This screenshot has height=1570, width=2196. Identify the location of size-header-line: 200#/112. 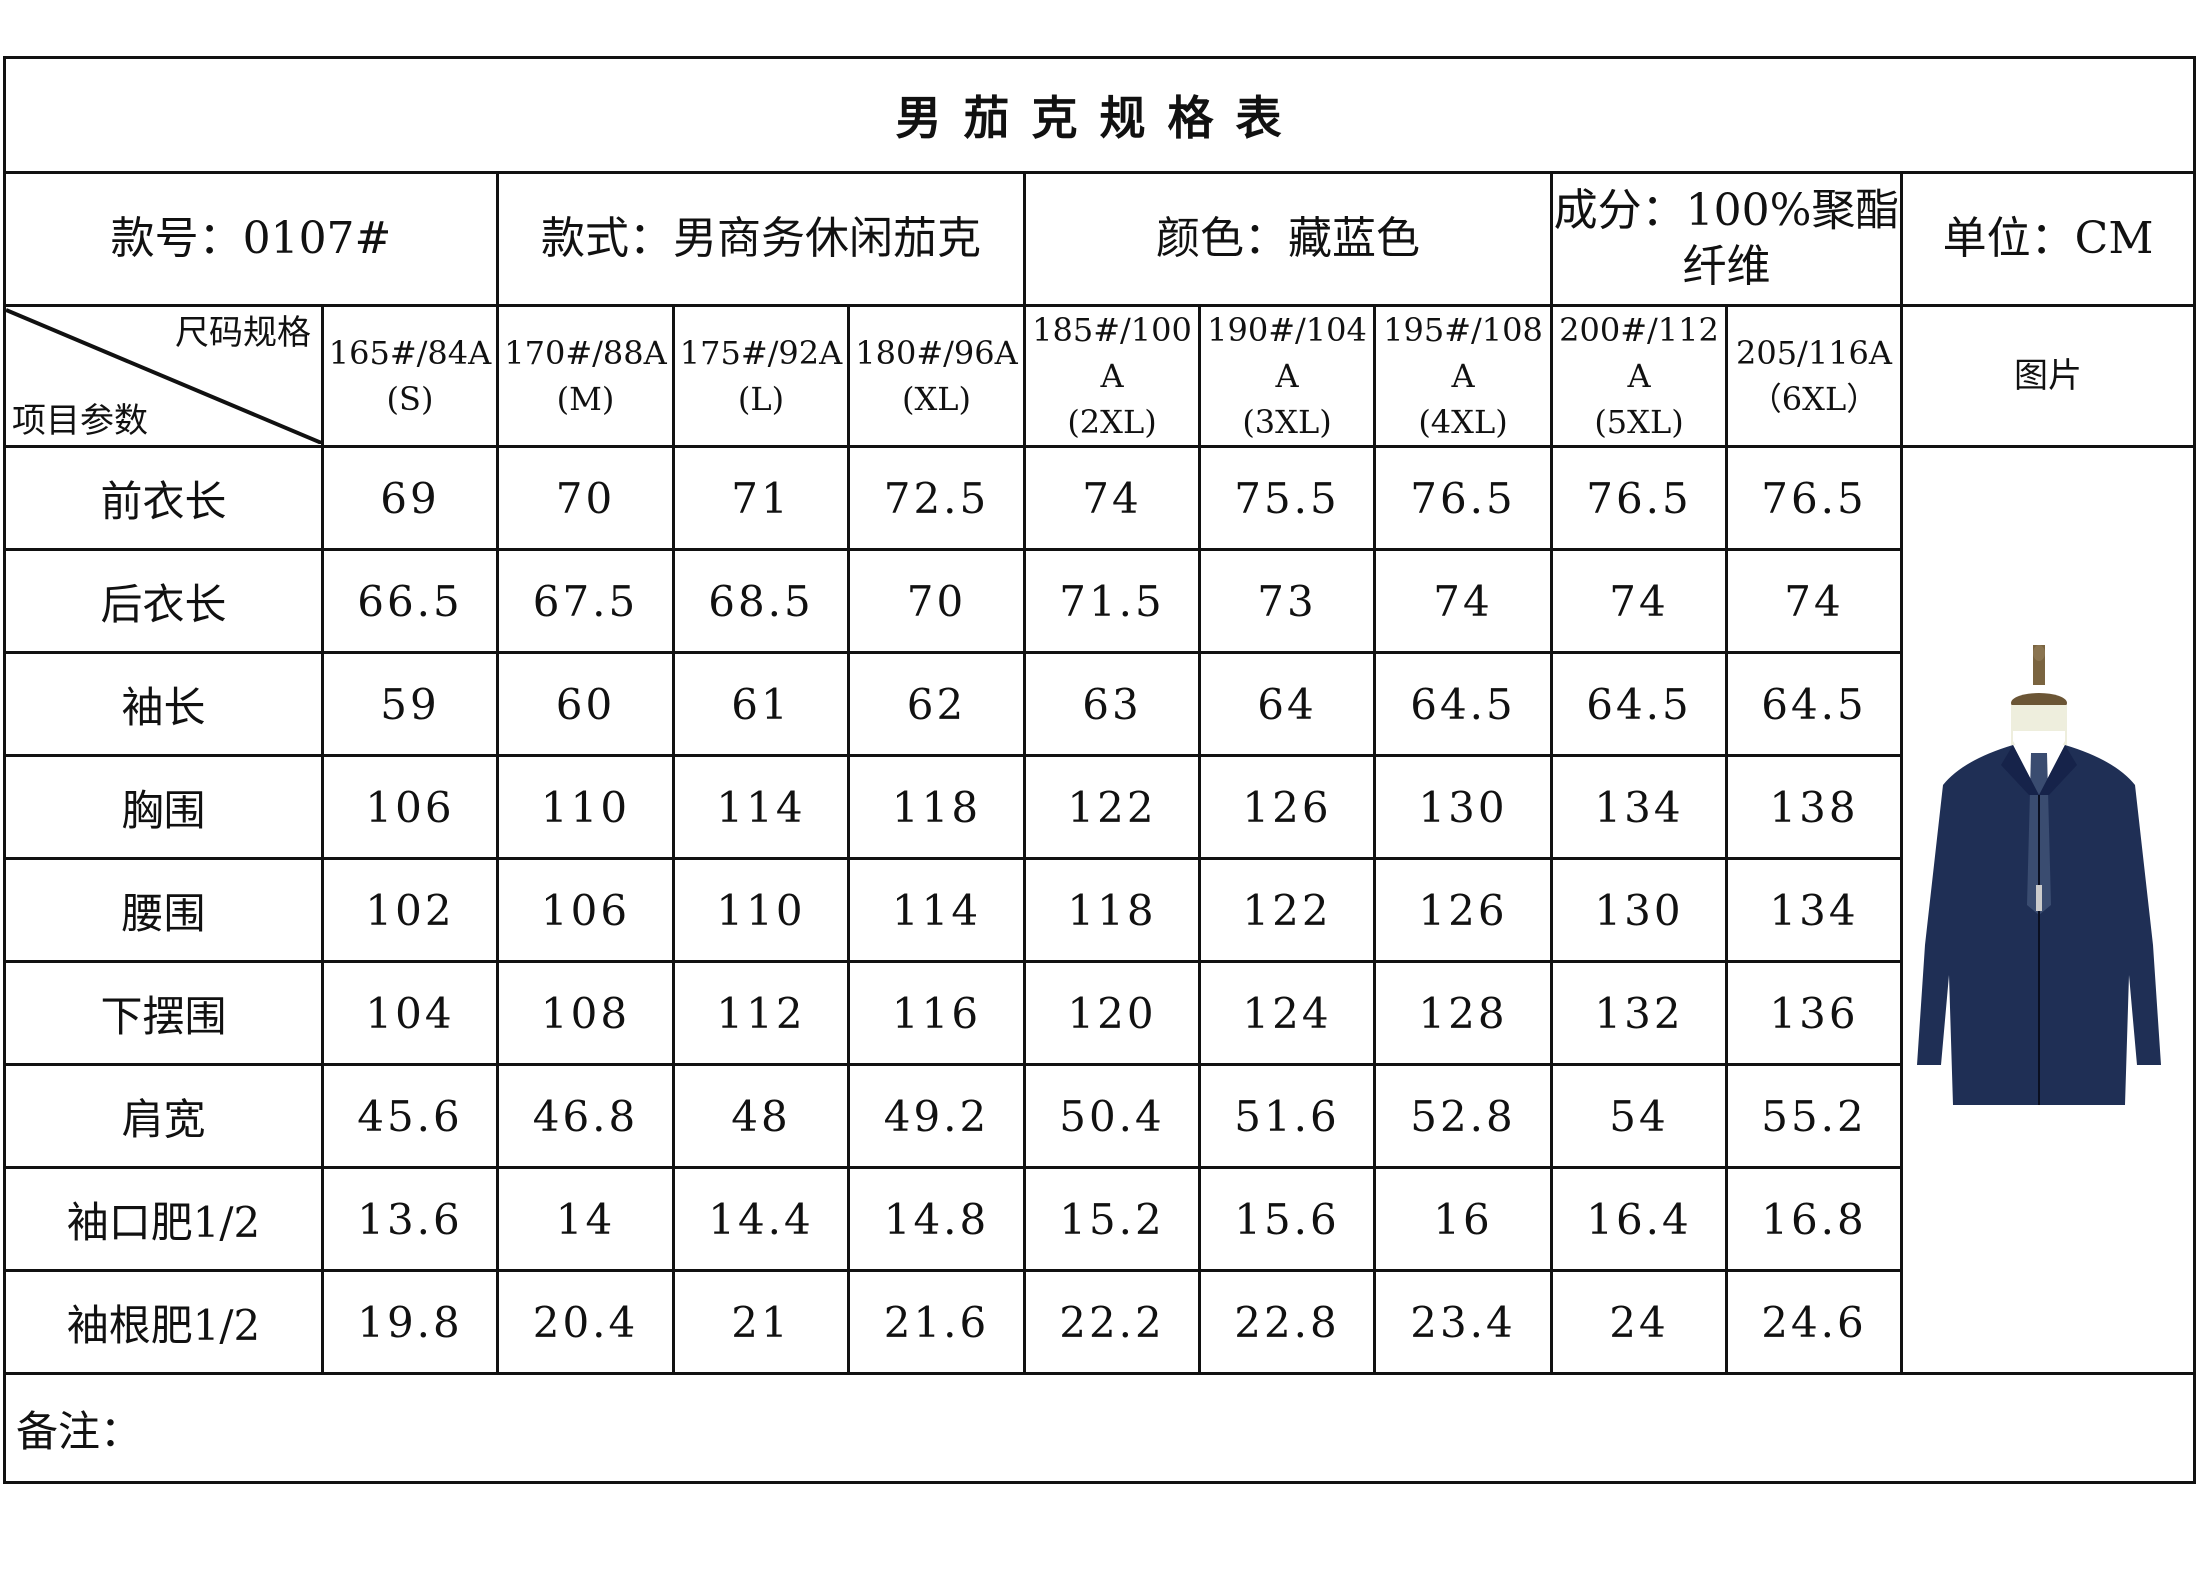
(1639, 330).